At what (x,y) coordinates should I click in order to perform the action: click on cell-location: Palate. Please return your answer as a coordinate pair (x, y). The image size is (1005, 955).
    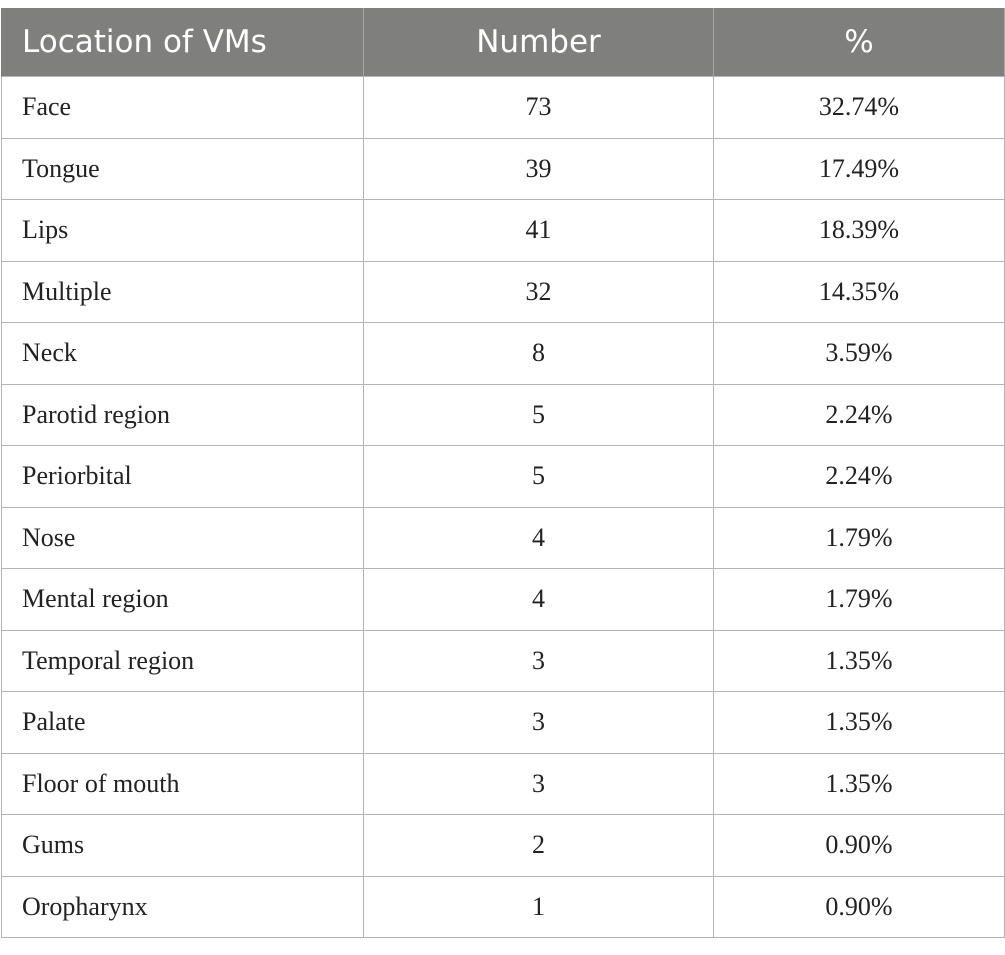
    Looking at the image, I should click on (182, 722).